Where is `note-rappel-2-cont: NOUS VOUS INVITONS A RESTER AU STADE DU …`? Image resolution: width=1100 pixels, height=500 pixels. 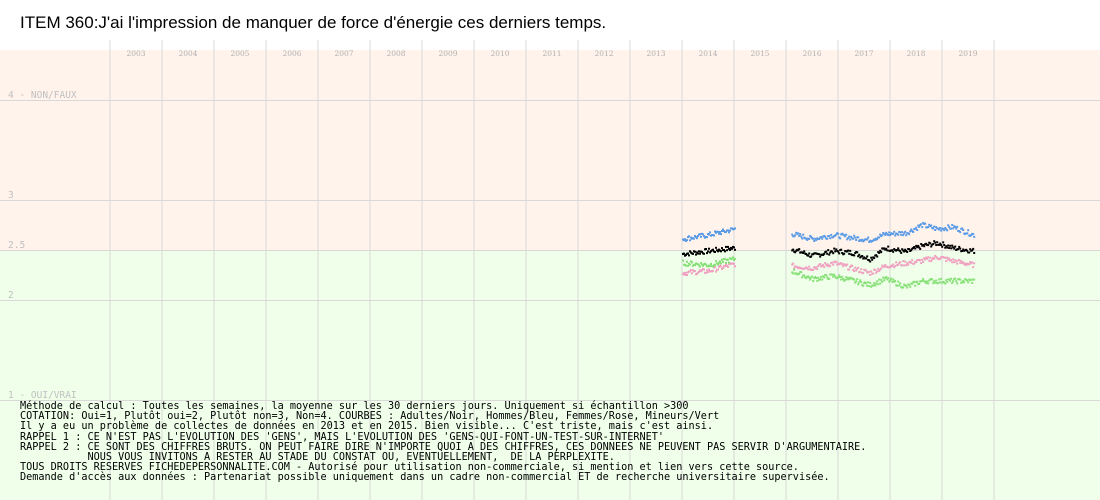 note-rappel-2-cont: NOUS VOUS INVITONS A RESTER AU STADE DU … is located at coordinates (317, 458).